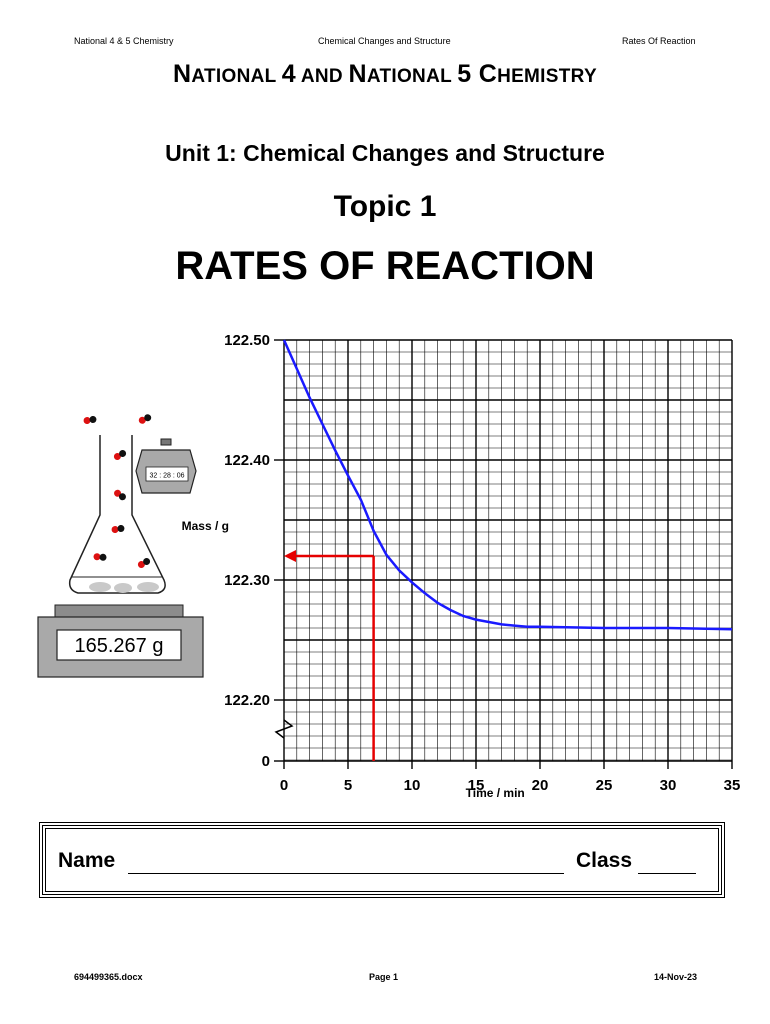 The height and width of the screenshot is (1024, 770). I want to click on name-label: Name, so click(87, 860).